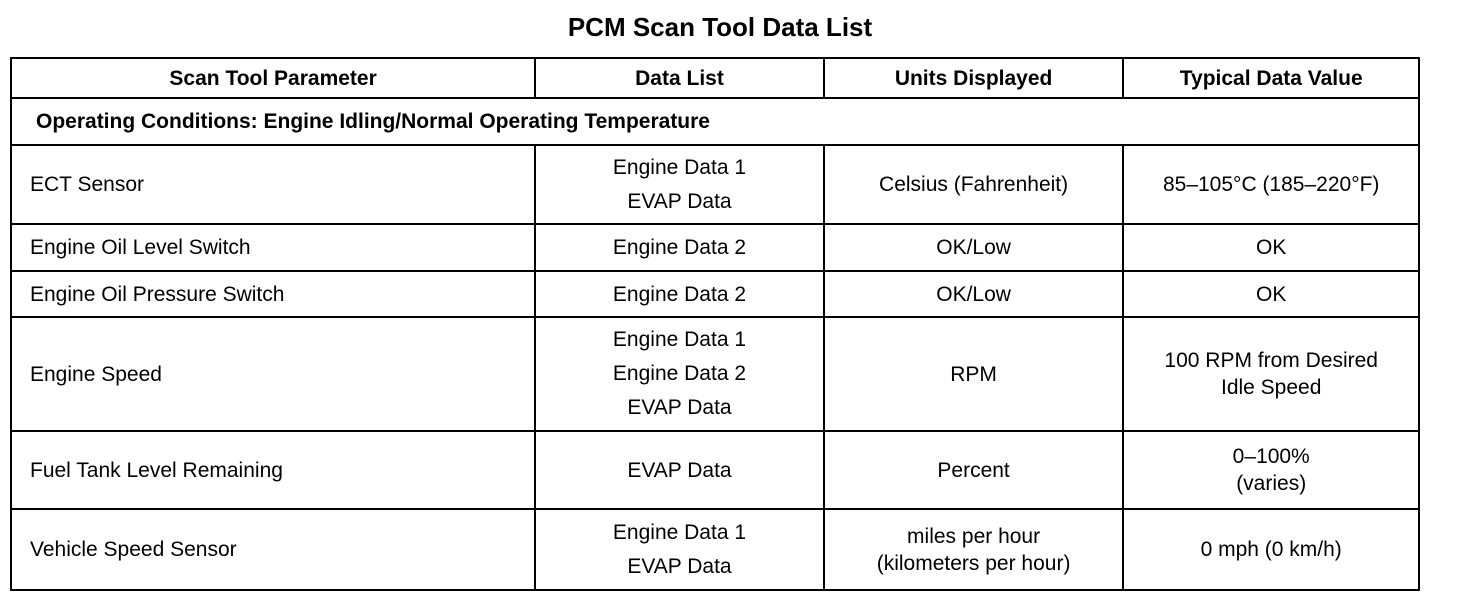 Image resolution: width=1472 pixels, height=610 pixels. What do you see at coordinates (679, 78) in the screenshot?
I see `column-header: Data List` at bounding box center [679, 78].